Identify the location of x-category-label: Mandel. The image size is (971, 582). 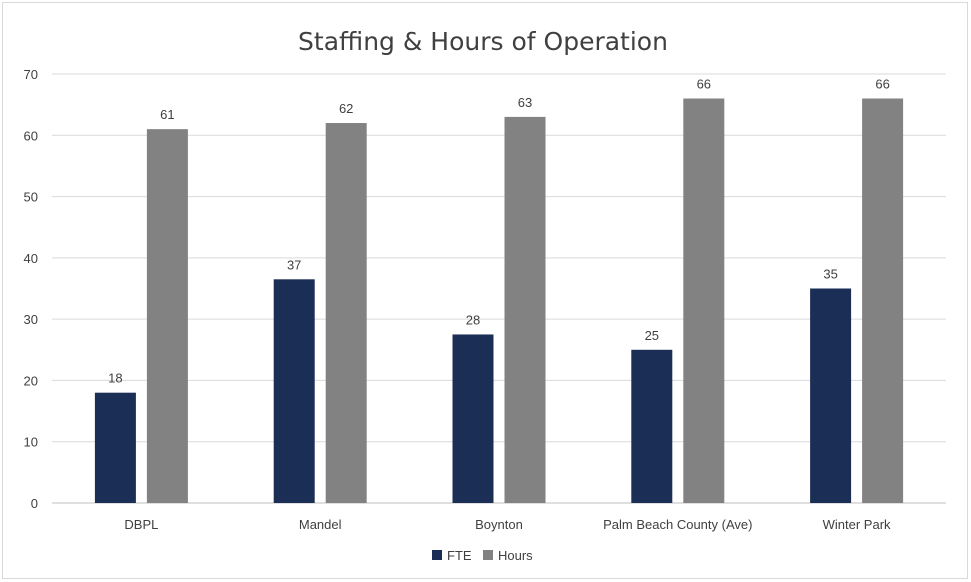
(320, 524).